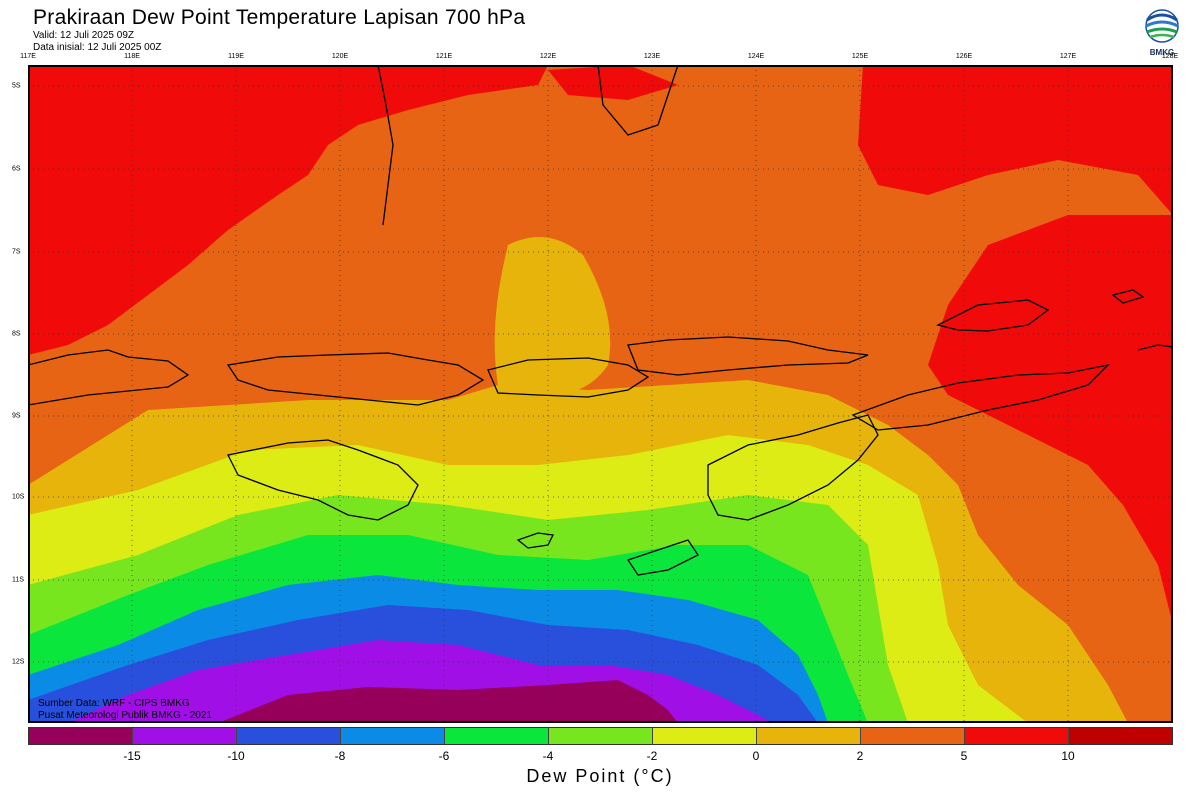  I want to click on colorbar, so click(600, 736).